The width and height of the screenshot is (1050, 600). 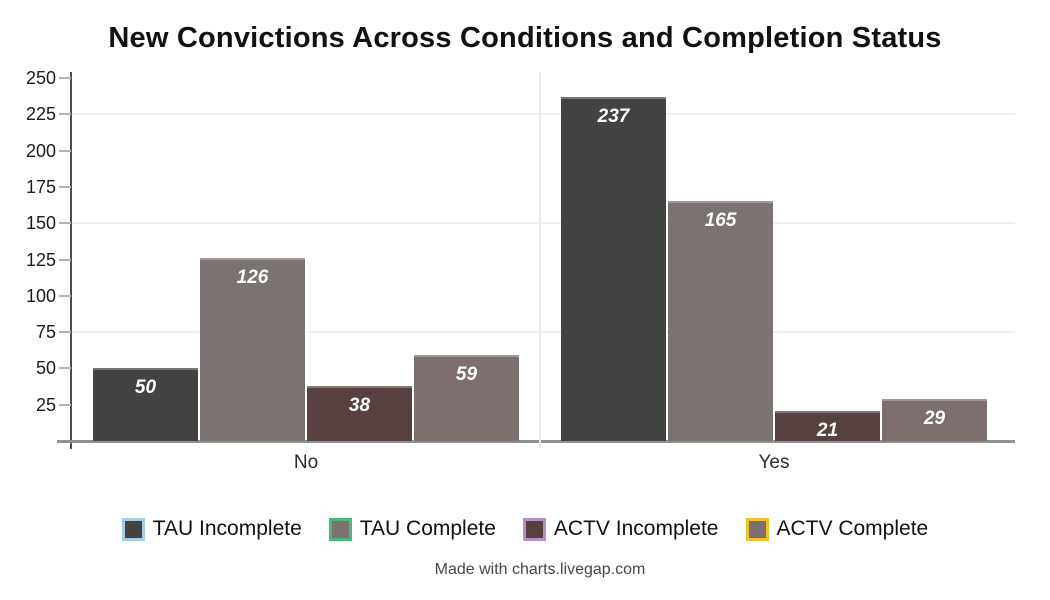 What do you see at coordinates (145, 388) in the screenshot?
I see `bar-value-label: 50` at bounding box center [145, 388].